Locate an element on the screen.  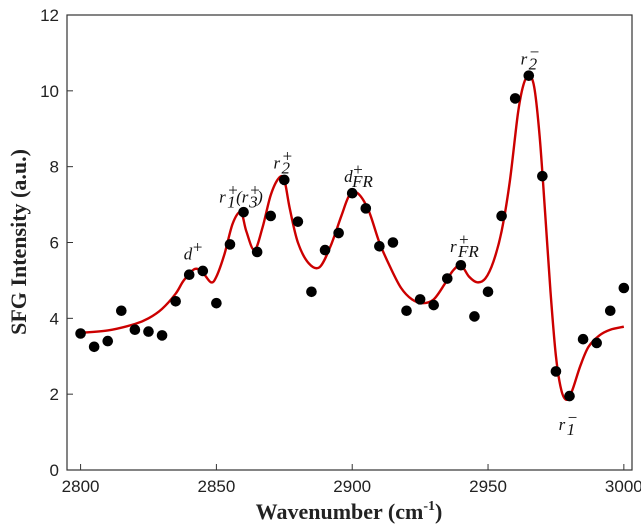
y-tick-label: 0 is located at coordinates (54, 470).